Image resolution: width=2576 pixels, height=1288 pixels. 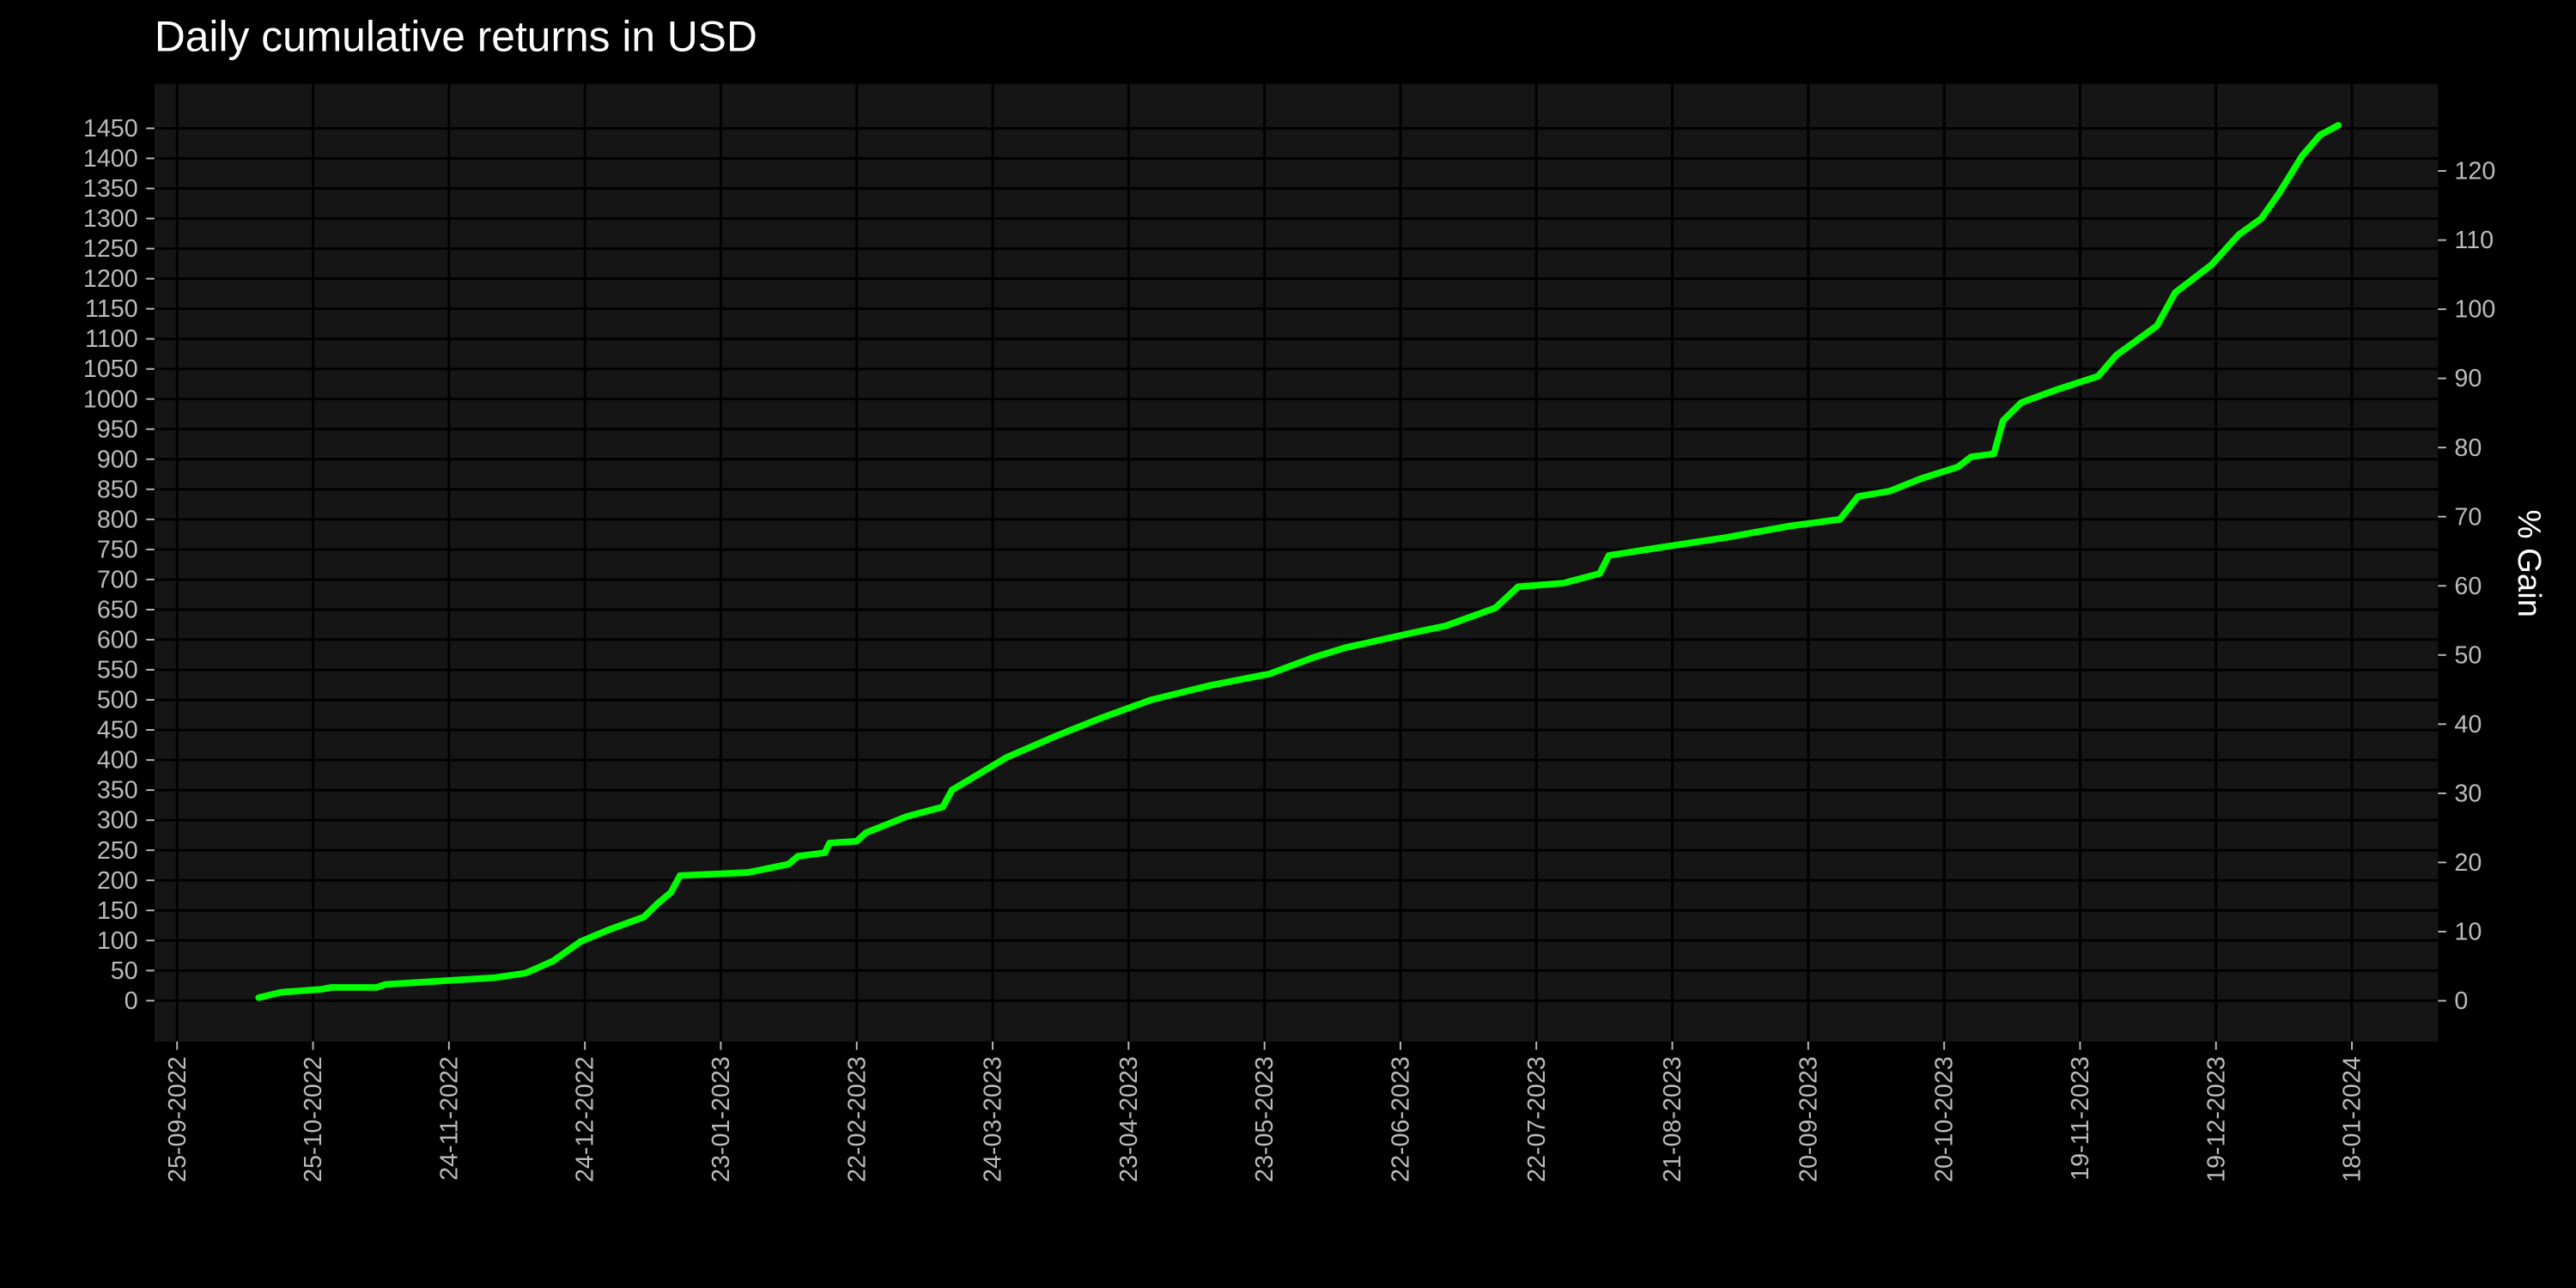 I want to click on y2-tick-label: 60, so click(x=2468, y=587).